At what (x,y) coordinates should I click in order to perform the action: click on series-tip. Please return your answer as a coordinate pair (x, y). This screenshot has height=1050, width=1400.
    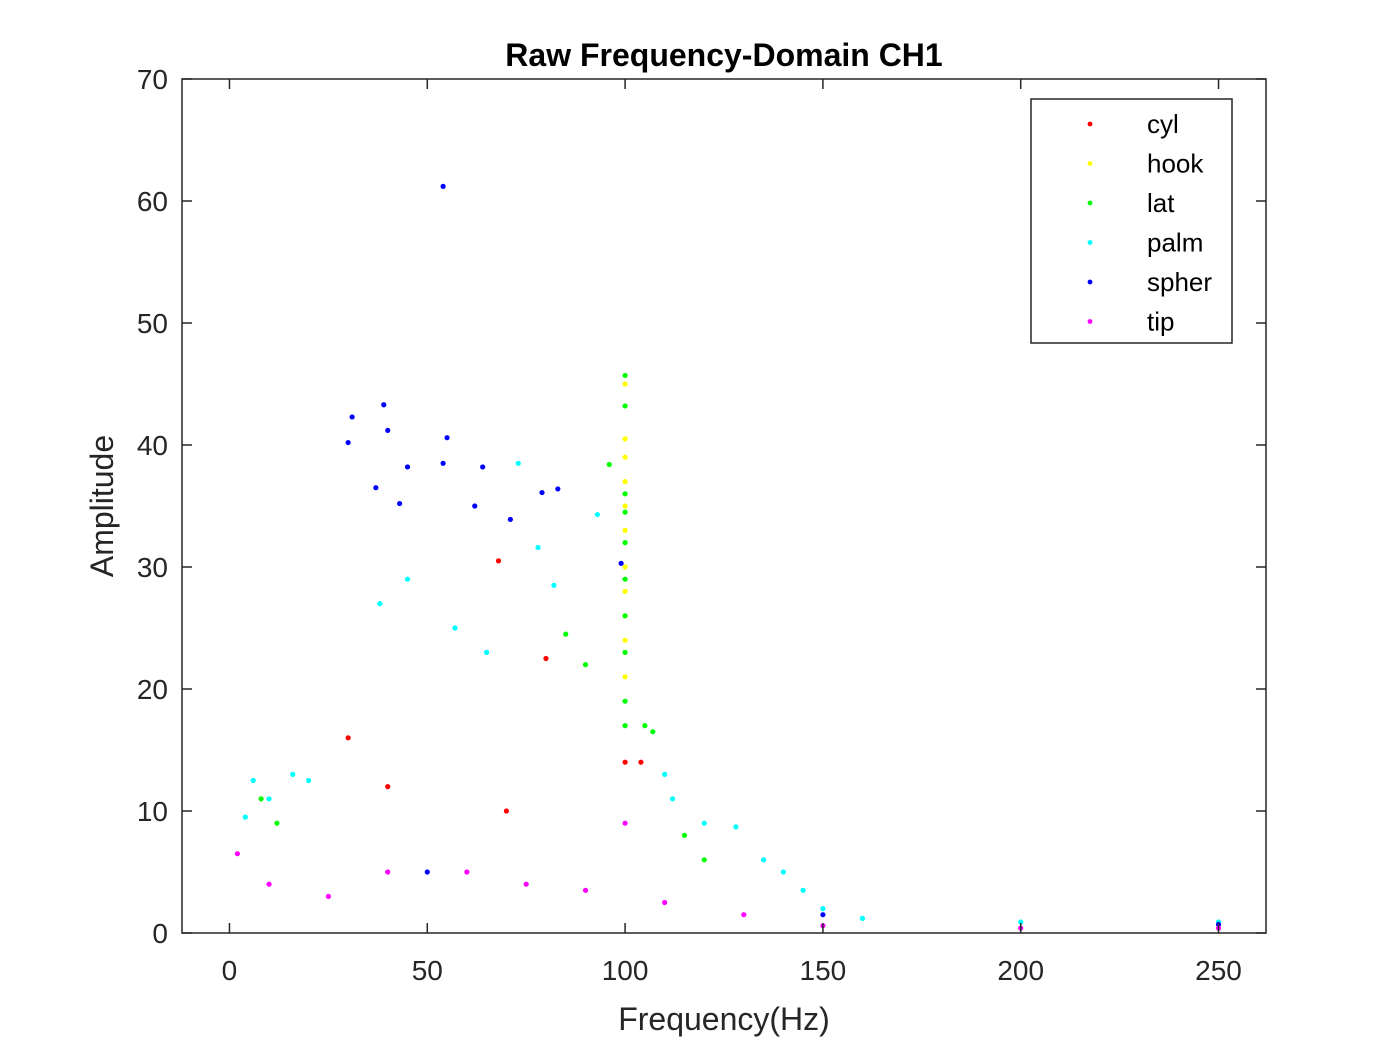
    Looking at the image, I should click on (728, 875).